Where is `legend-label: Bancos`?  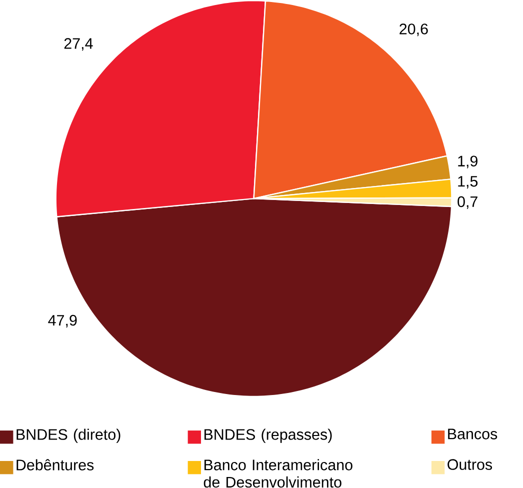
legend-label: Bancos is located at coordinates (473, 434).